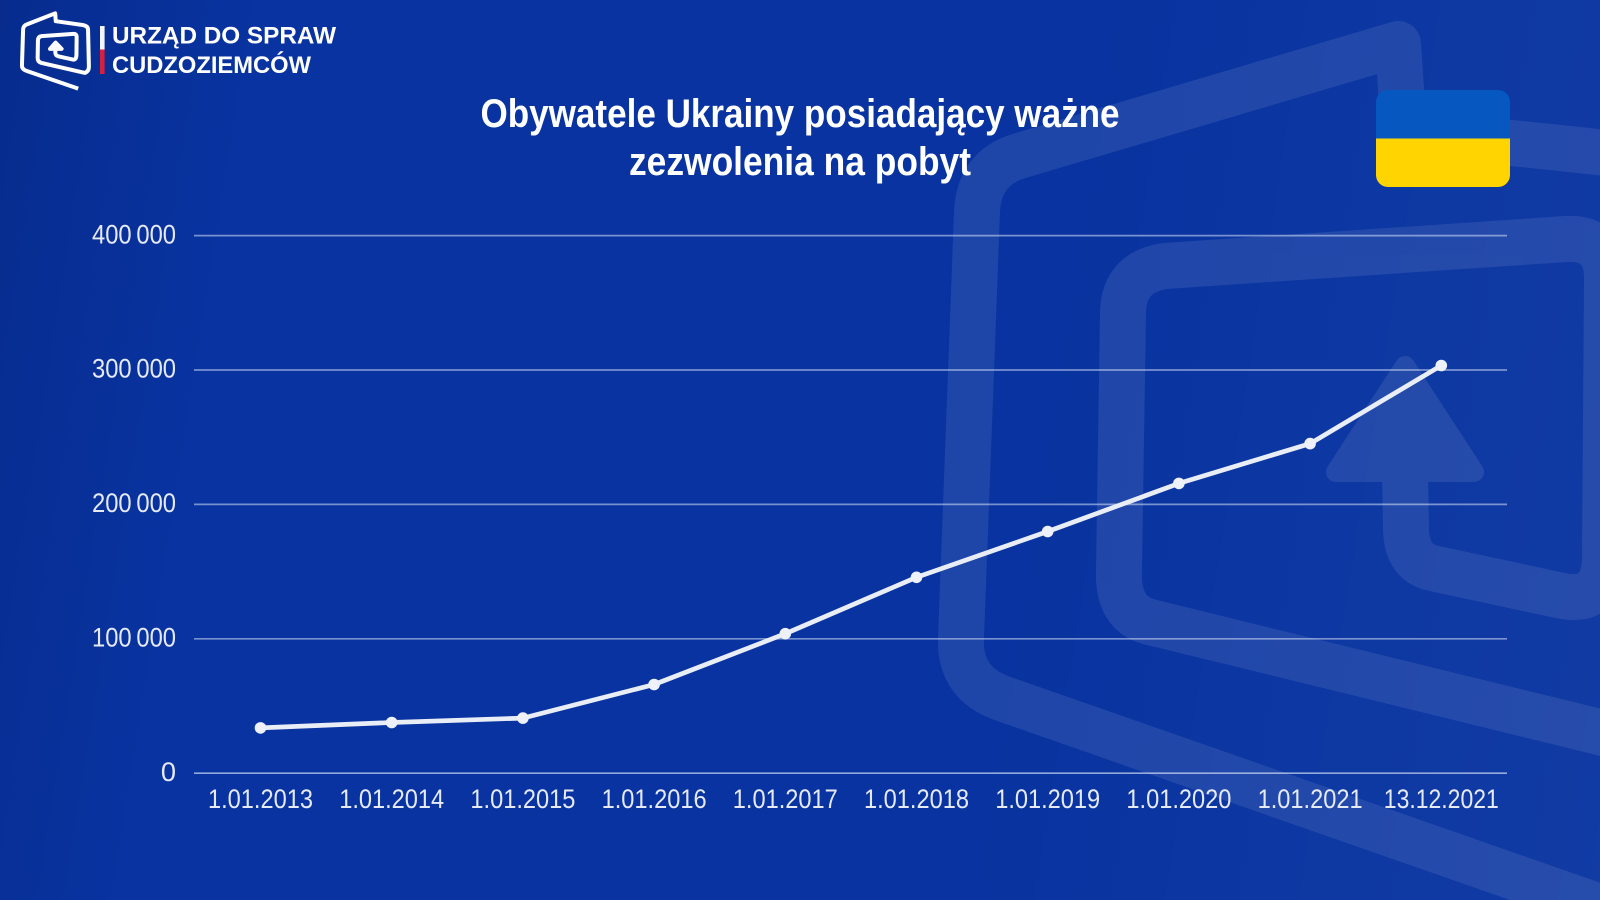 Image resolution: width=1600 pixels, height=900 pixels. Describe the element at coordinates (916, 798) in the screenshot. I see `svg-text: 1.01.2018` at that location.